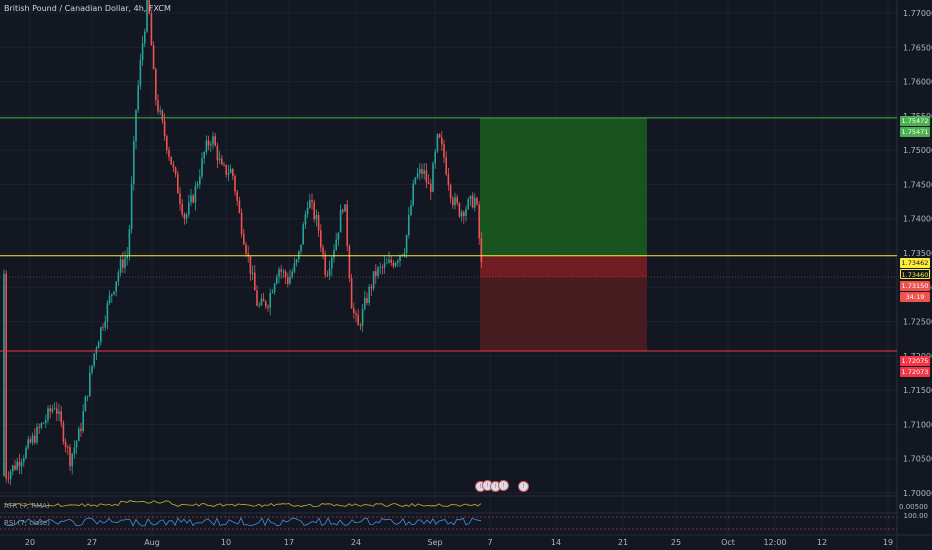  Describe the element at coordinates (623, 542) in the screenshot. I see `time-tick-label: 21` at that location.